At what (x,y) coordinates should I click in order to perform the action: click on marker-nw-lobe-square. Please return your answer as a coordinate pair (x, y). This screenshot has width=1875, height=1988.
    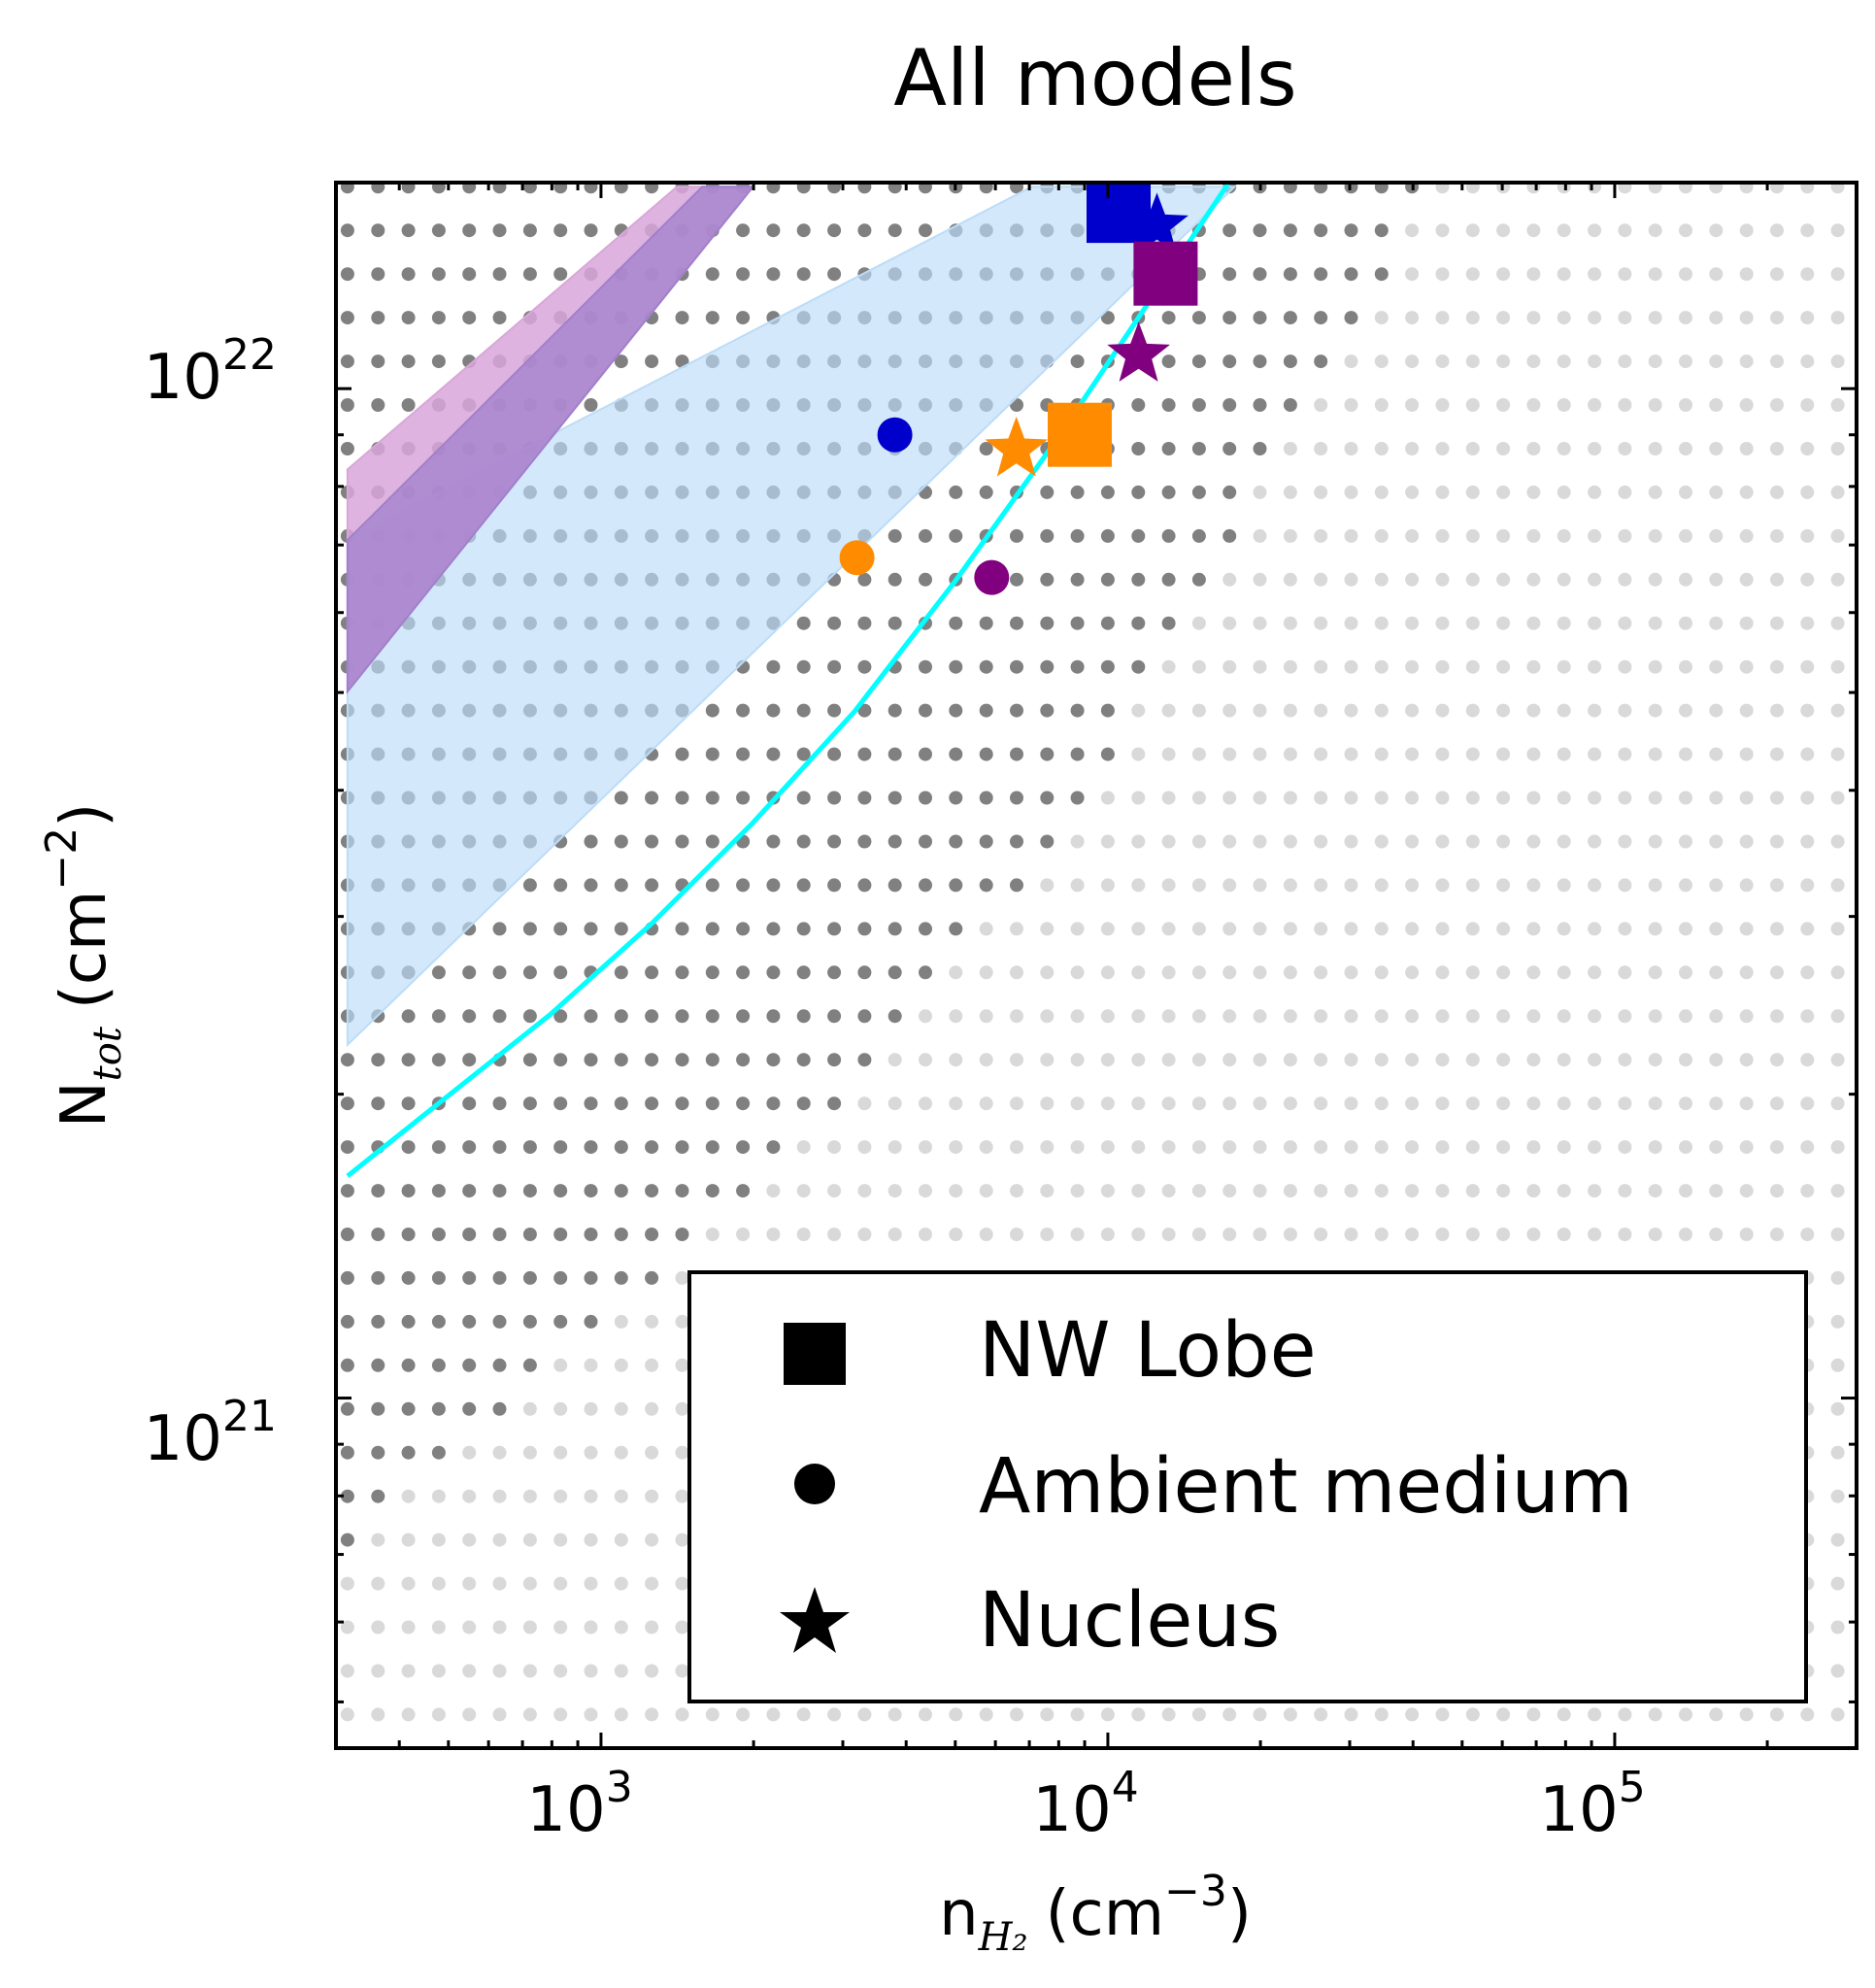
    Looking at the image, I should click on (1165, 273).